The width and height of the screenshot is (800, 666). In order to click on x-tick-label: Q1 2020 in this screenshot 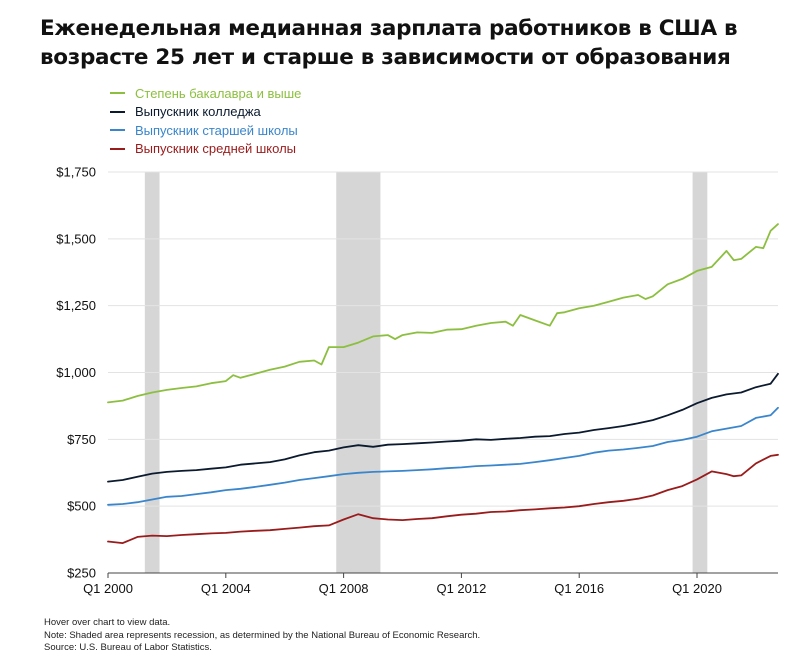, I will do `click(697, 588)`.